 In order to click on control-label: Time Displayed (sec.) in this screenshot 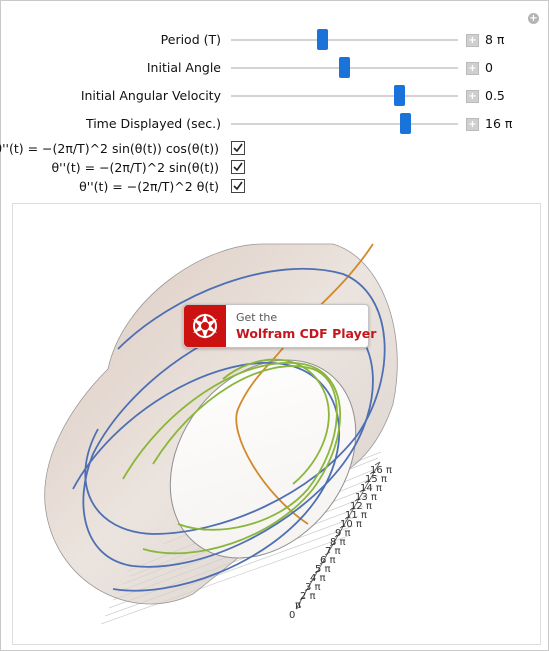, I will do `click(153, 123)`.